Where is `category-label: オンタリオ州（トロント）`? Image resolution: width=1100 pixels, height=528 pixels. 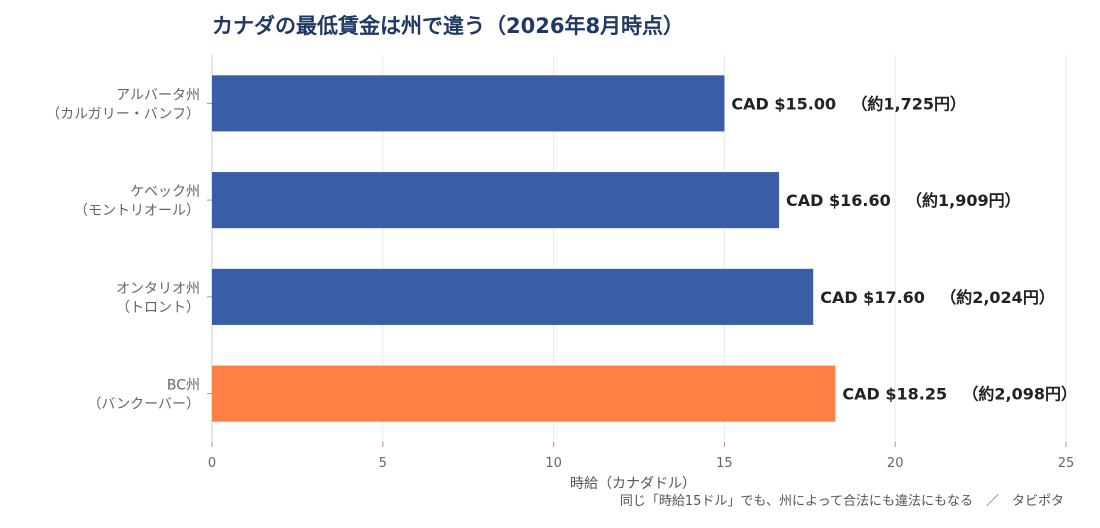
category-label: オンタリオ州（トロント） is located at coordinates (158, 298).